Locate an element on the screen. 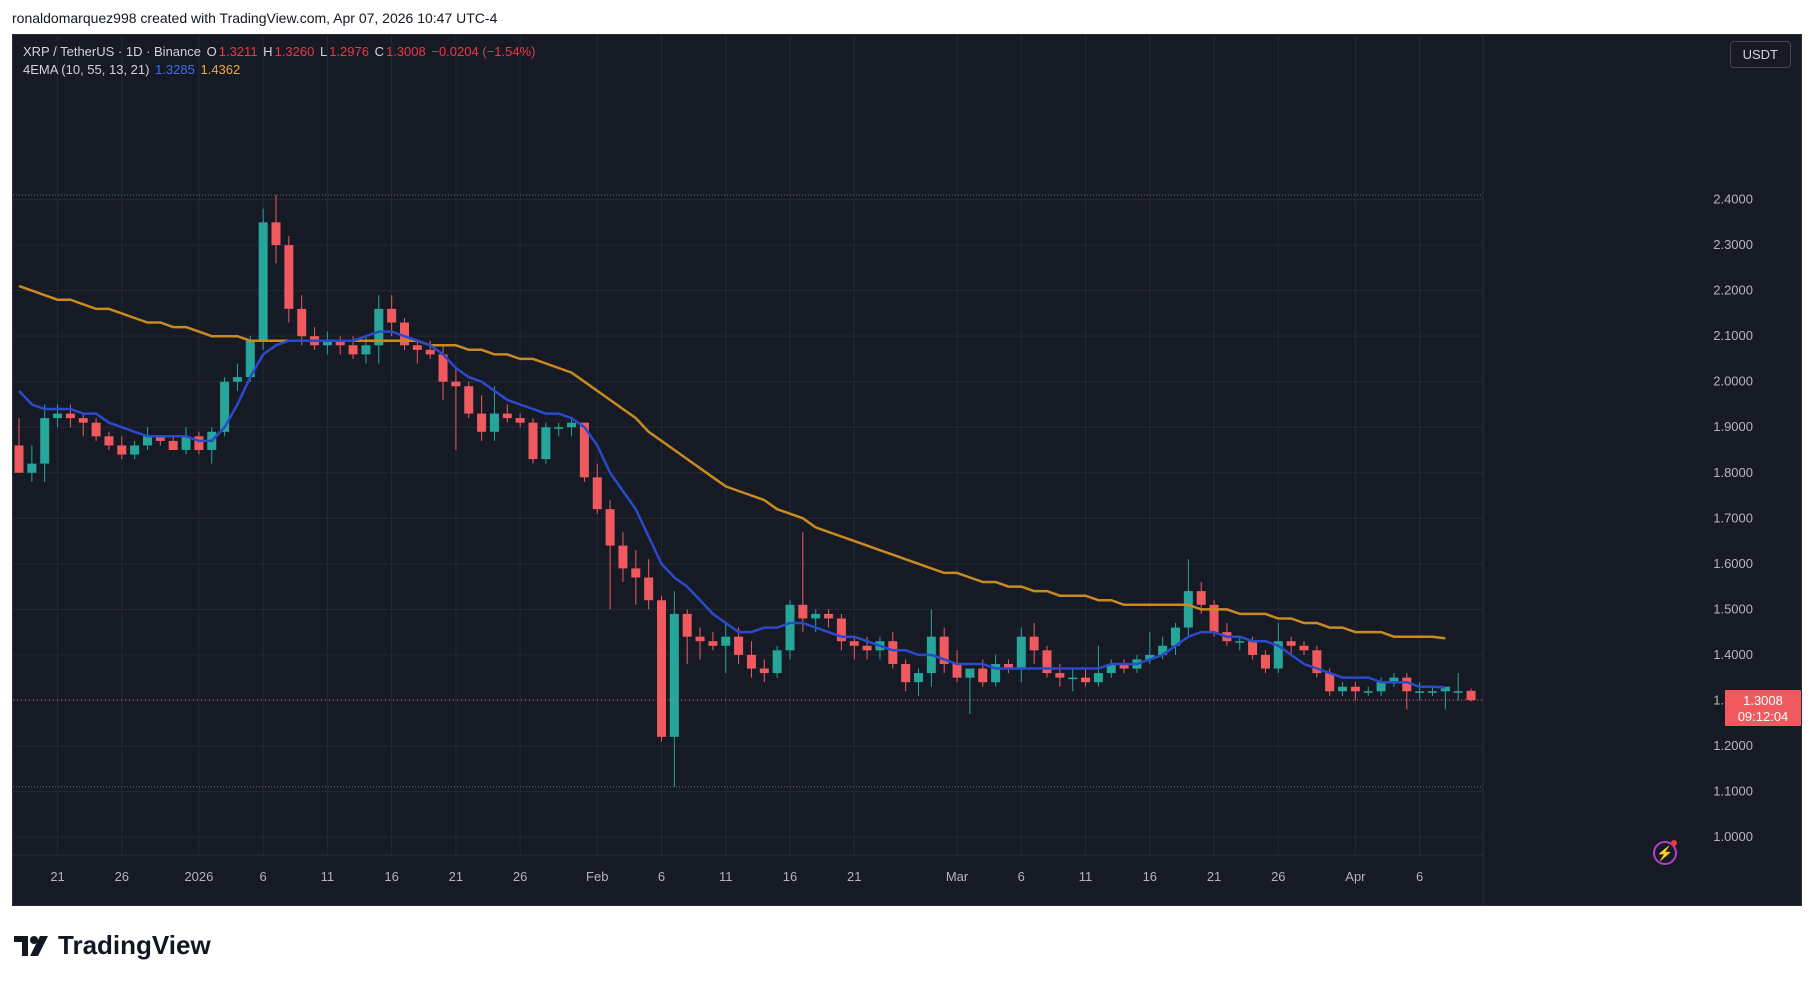 This screenshot has height=981, width=1814. y-tick-label: 1.7000 is located at coordinates (1733, 517).